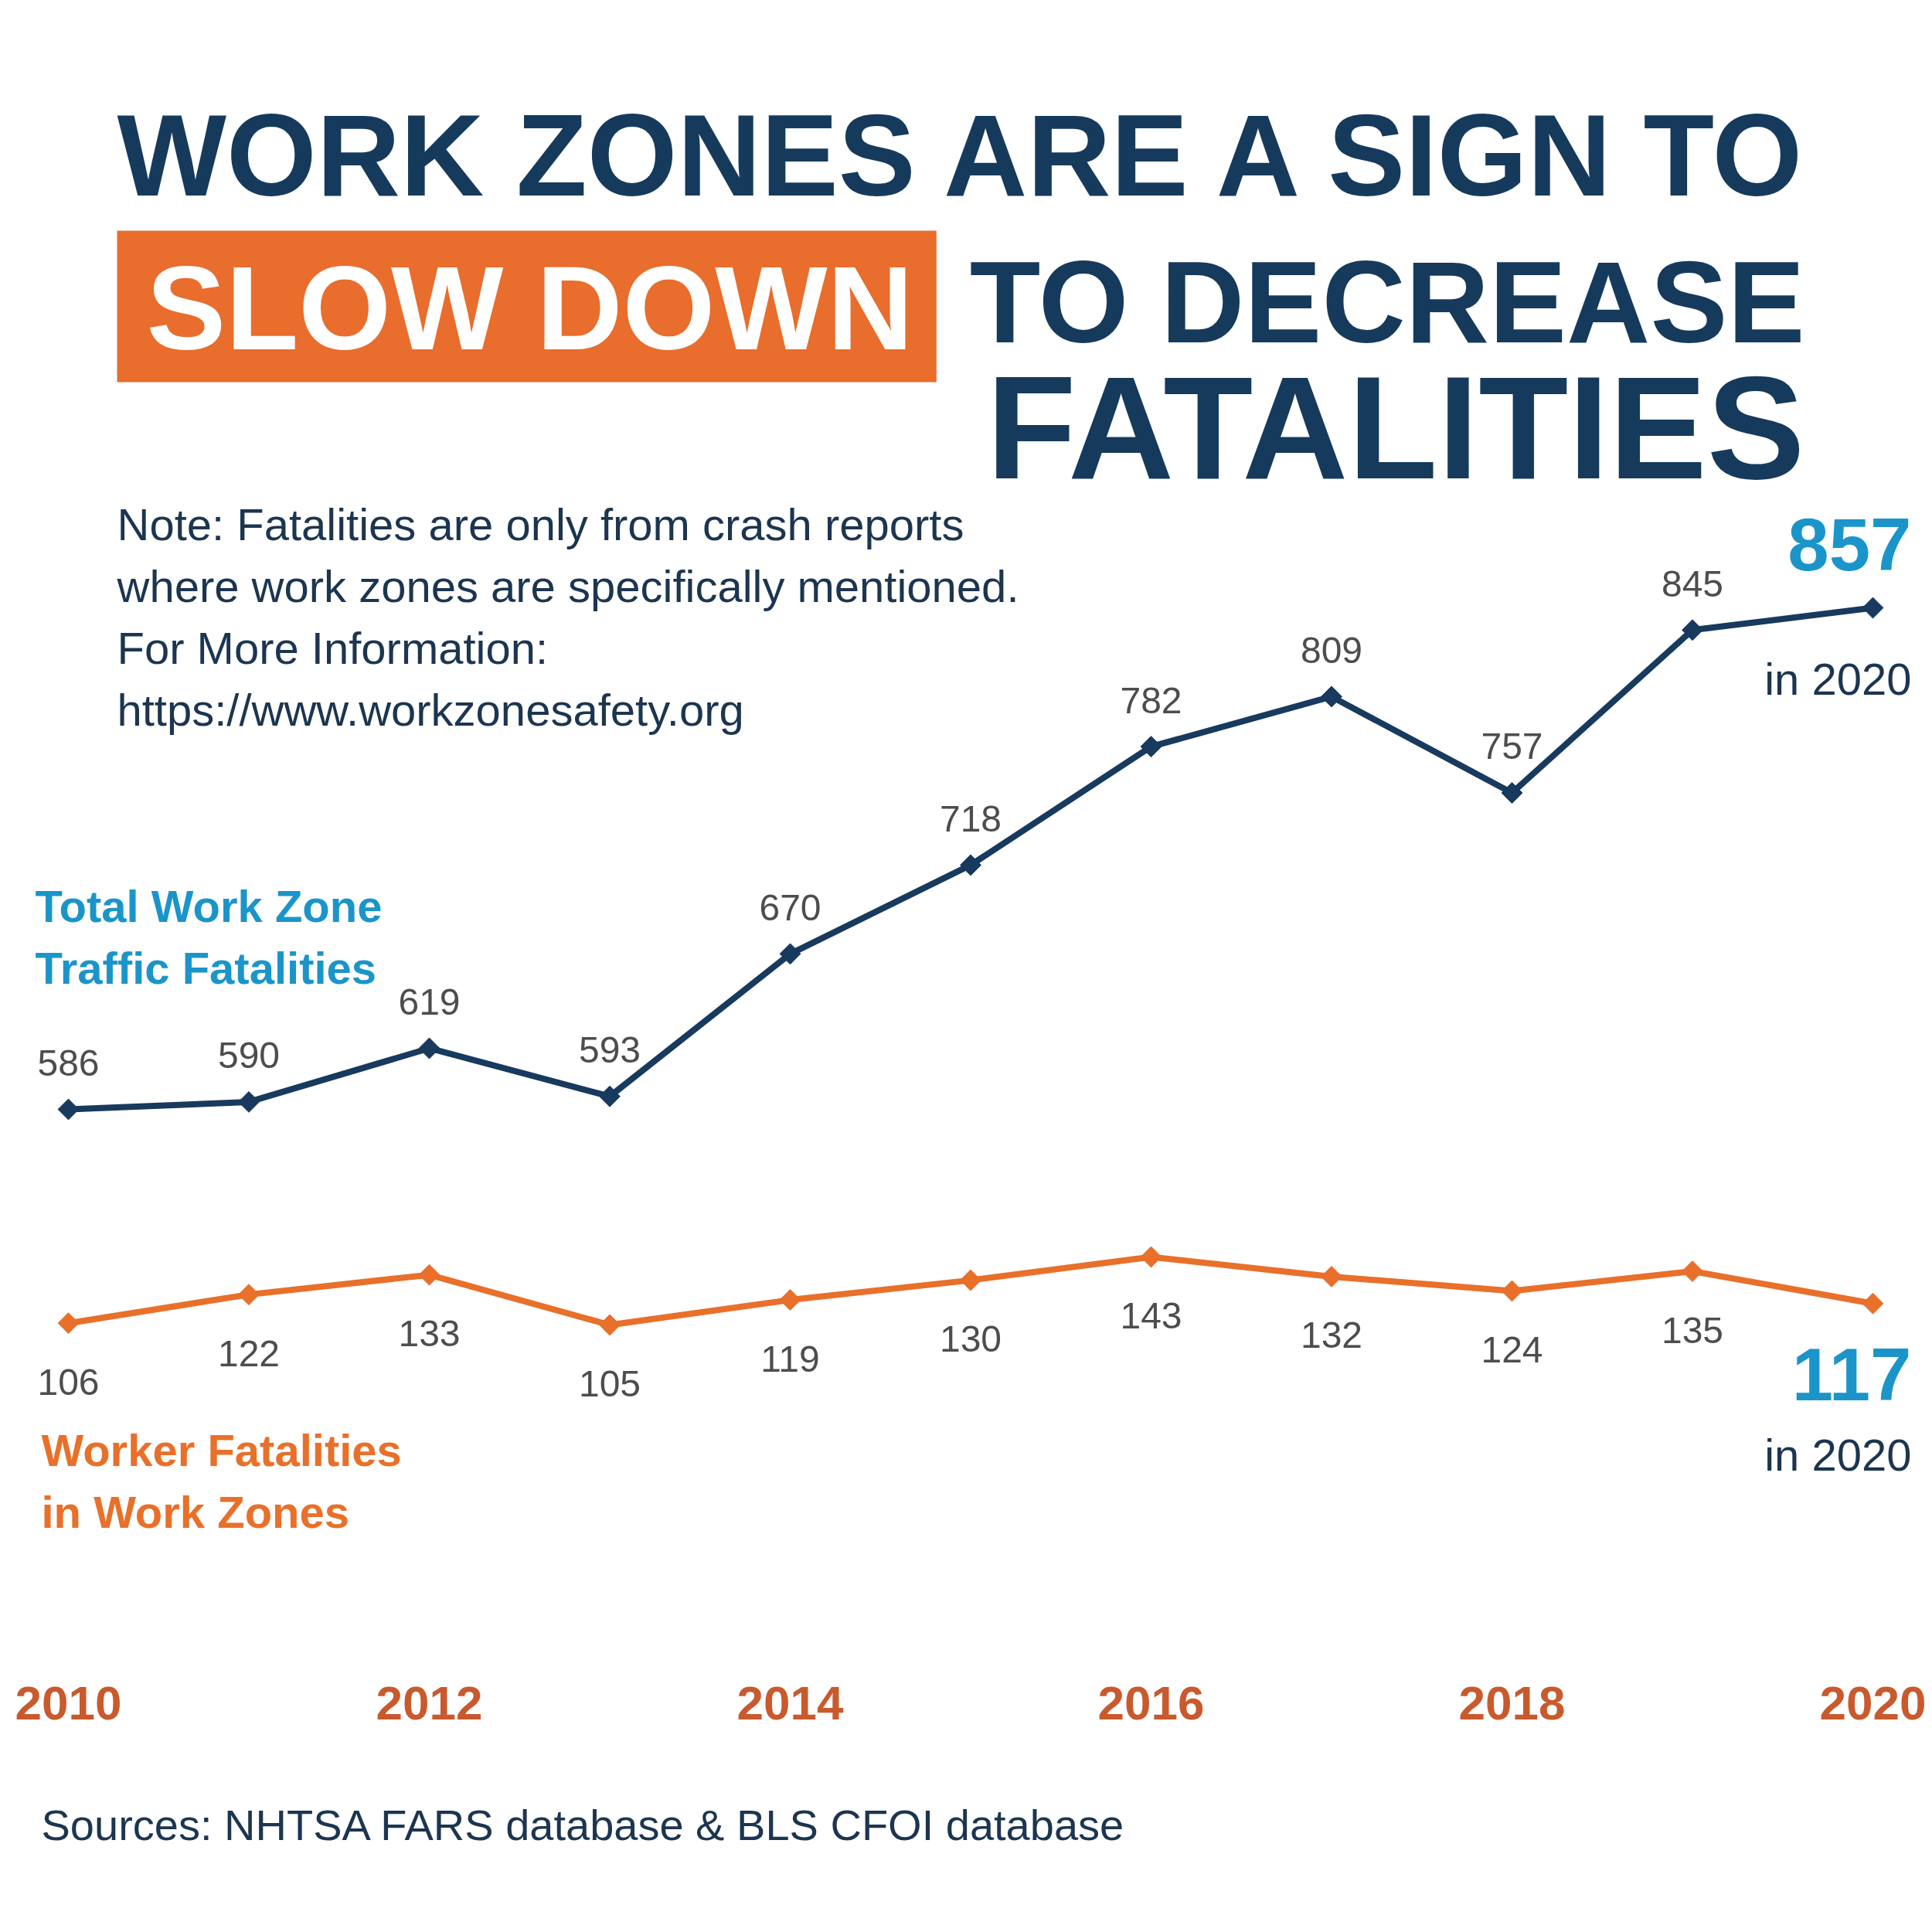  I want to click on x-tick-label: 2018, so click(1512, 1702).